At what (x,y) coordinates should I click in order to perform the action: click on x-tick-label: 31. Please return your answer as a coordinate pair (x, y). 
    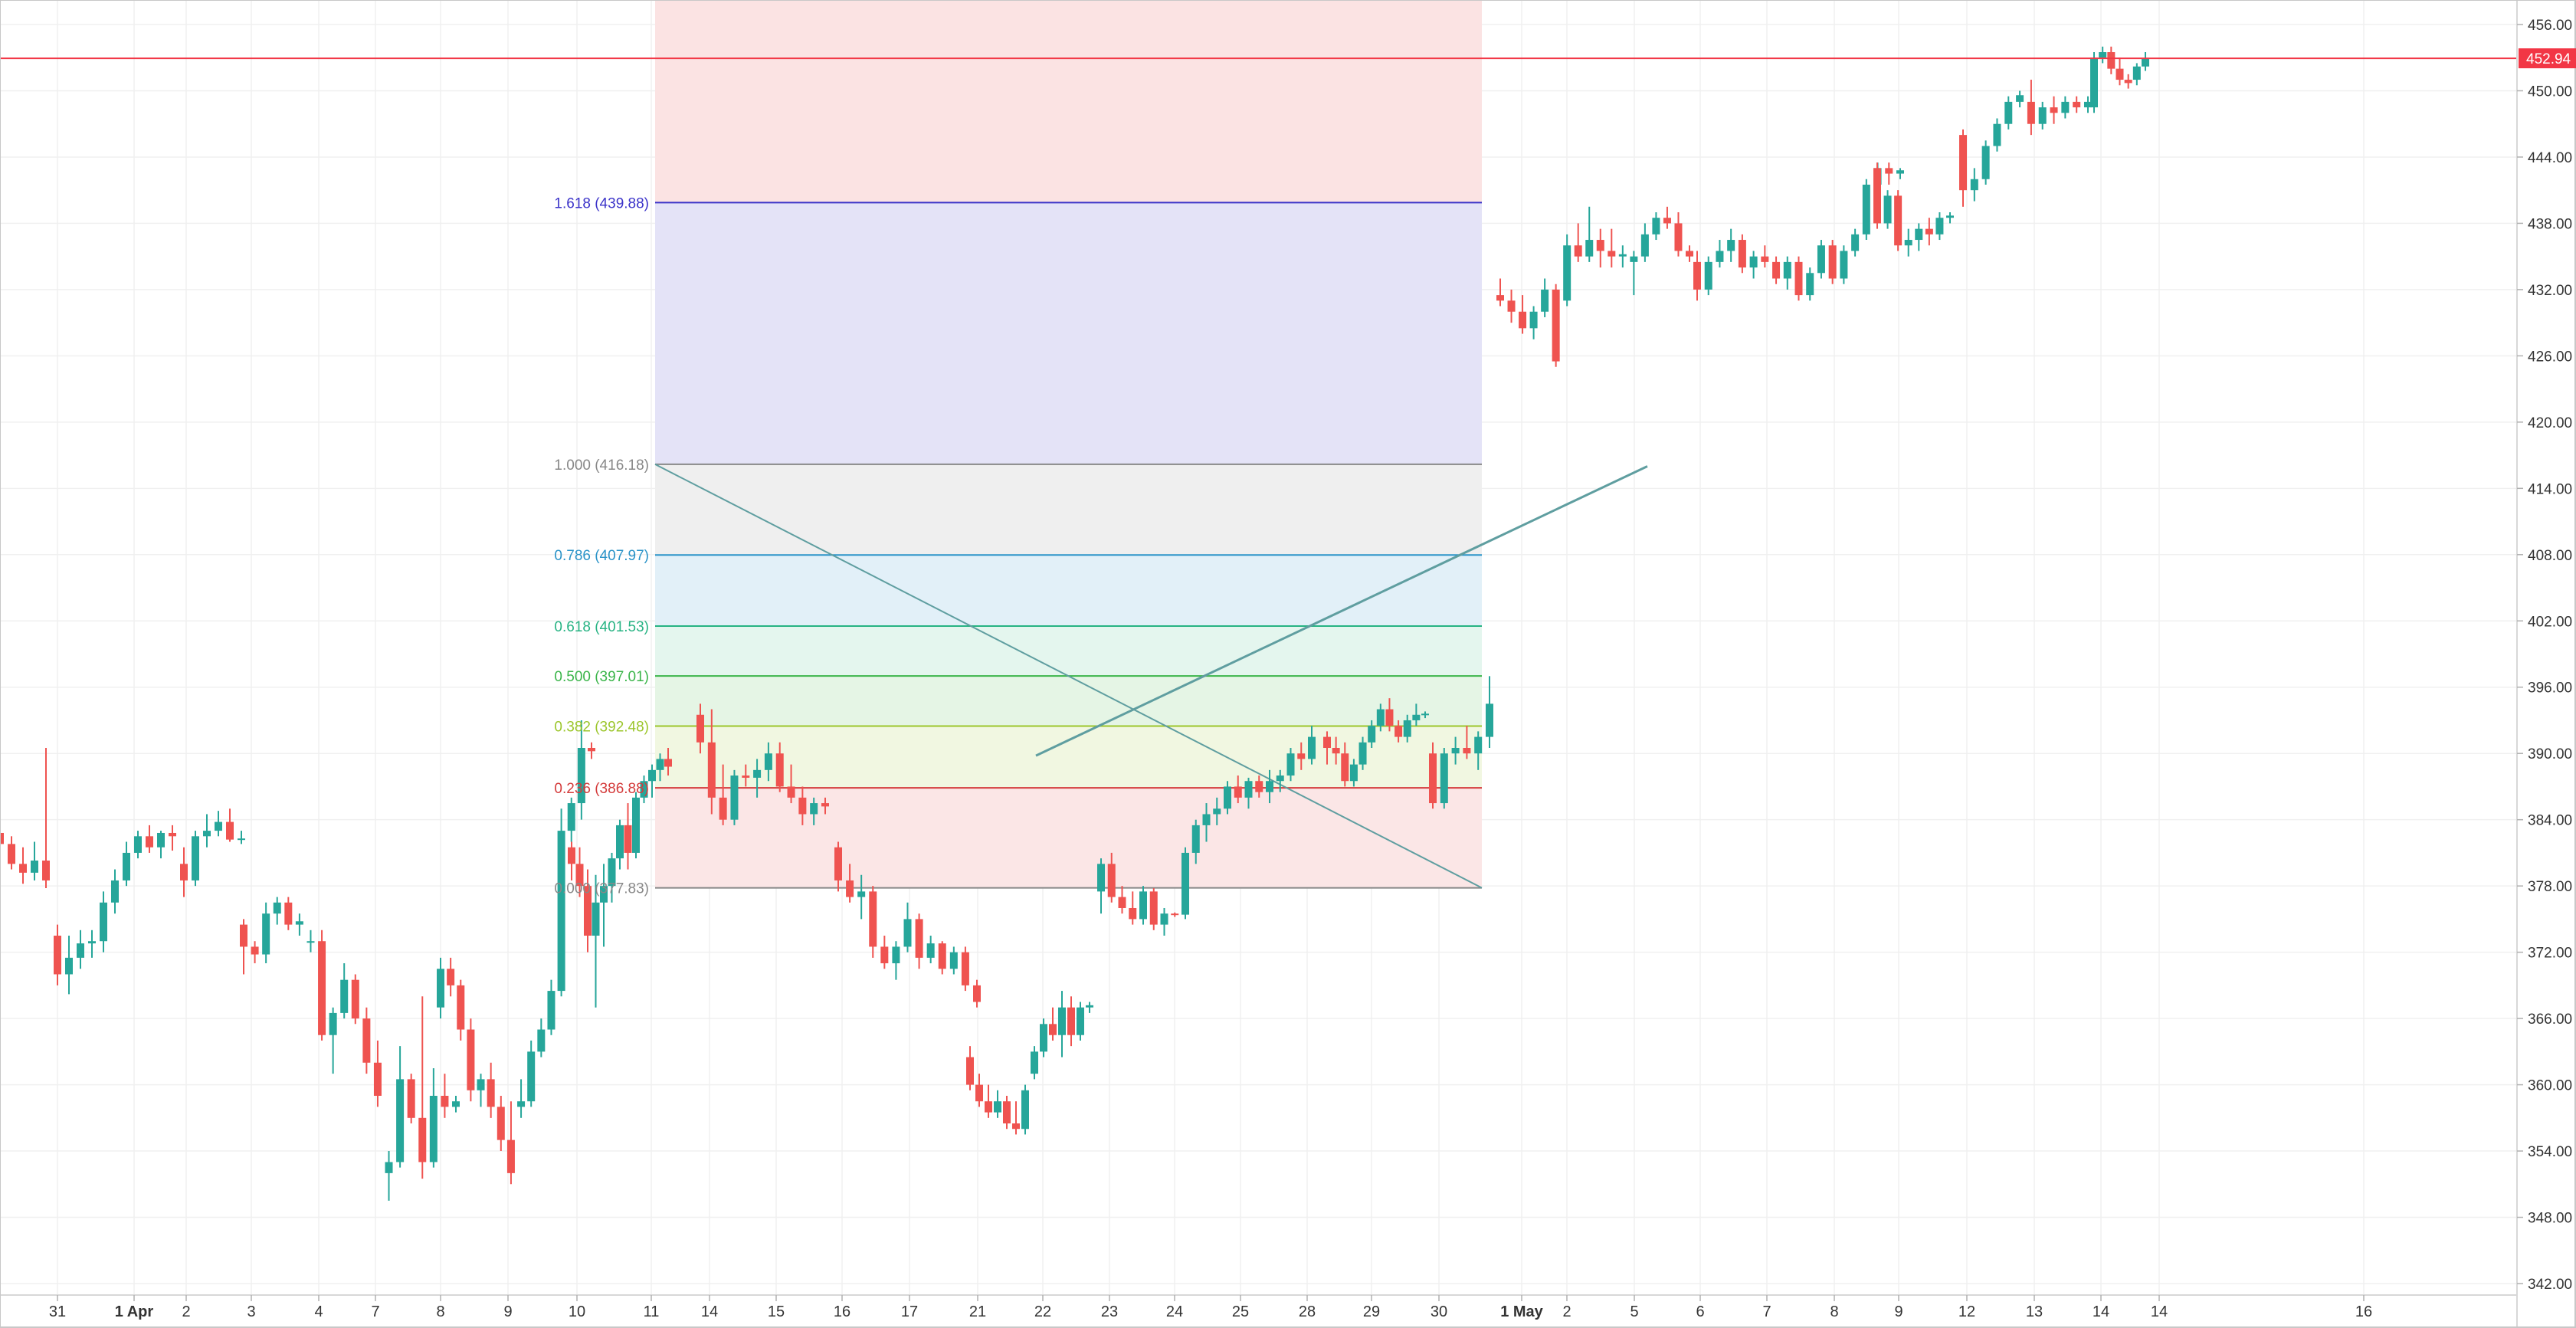
    Looking at the image, I should click on (58, 1311).